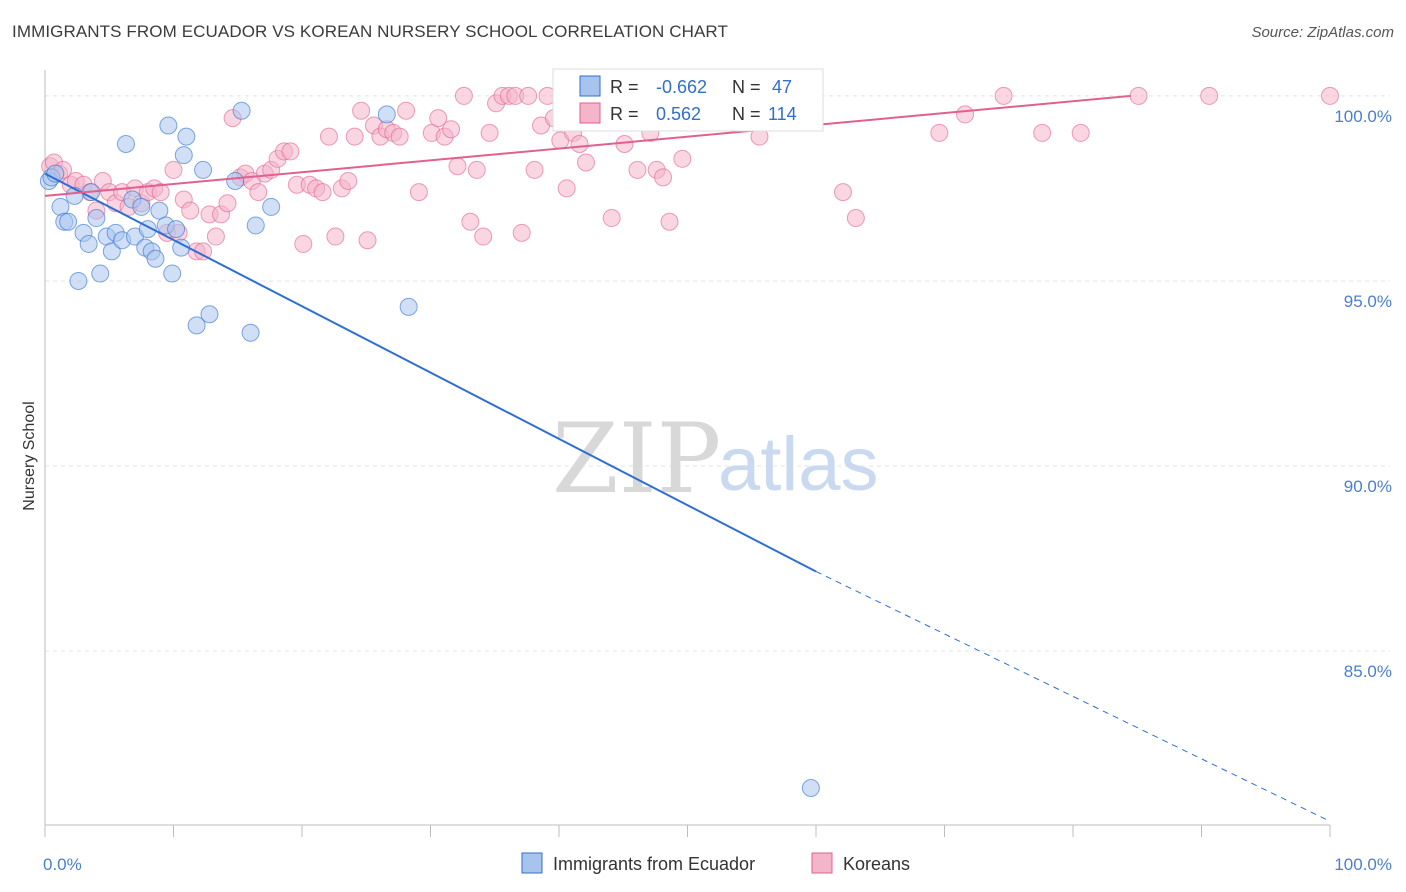 This screenshot has width=1406, height=892. What do you see at coordinates (1368, 301) in the screenshot?
I see `y-tick-label: 95.0%` at bounding box center [1368, 301].